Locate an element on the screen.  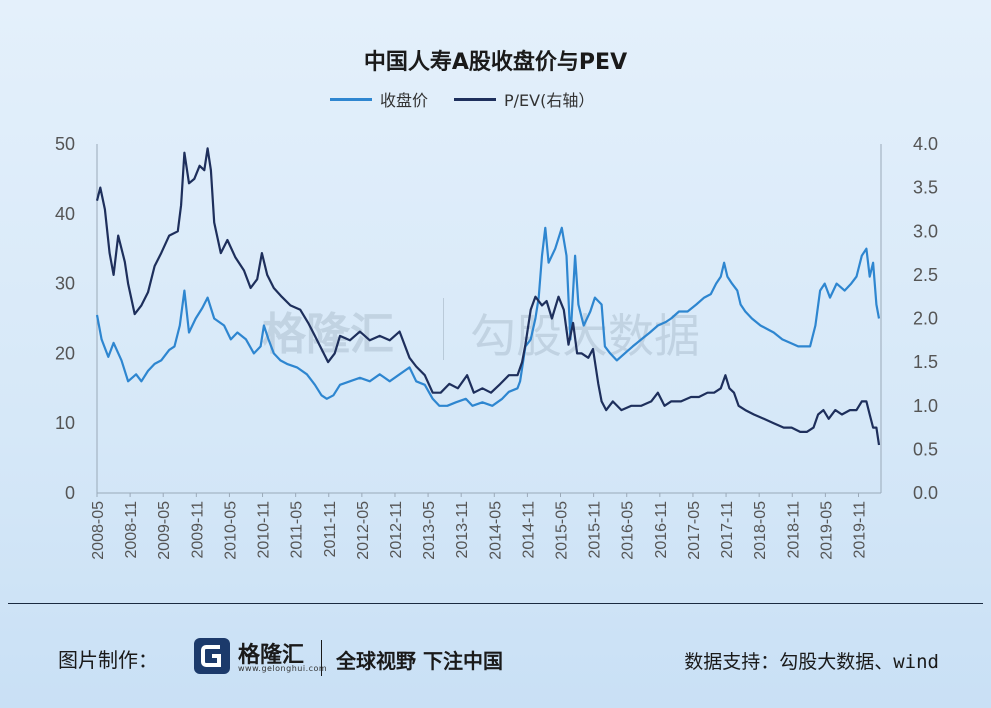
x-tick-label: 2019-11 is located at coordinates (859, 530).